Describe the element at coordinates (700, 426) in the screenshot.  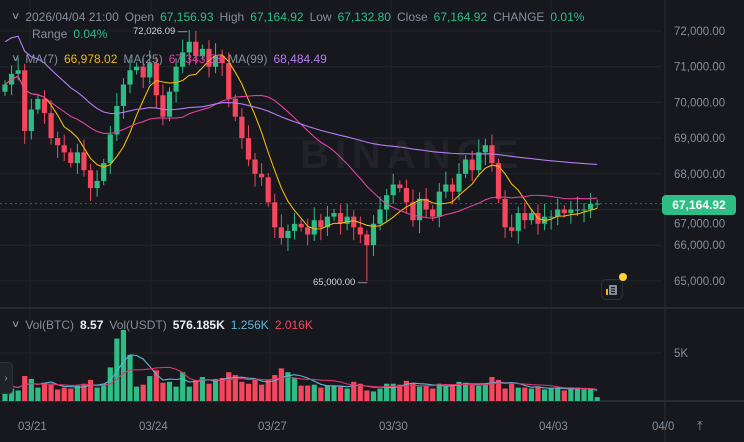
I see `auto-scale-button: ⤒` at that location.